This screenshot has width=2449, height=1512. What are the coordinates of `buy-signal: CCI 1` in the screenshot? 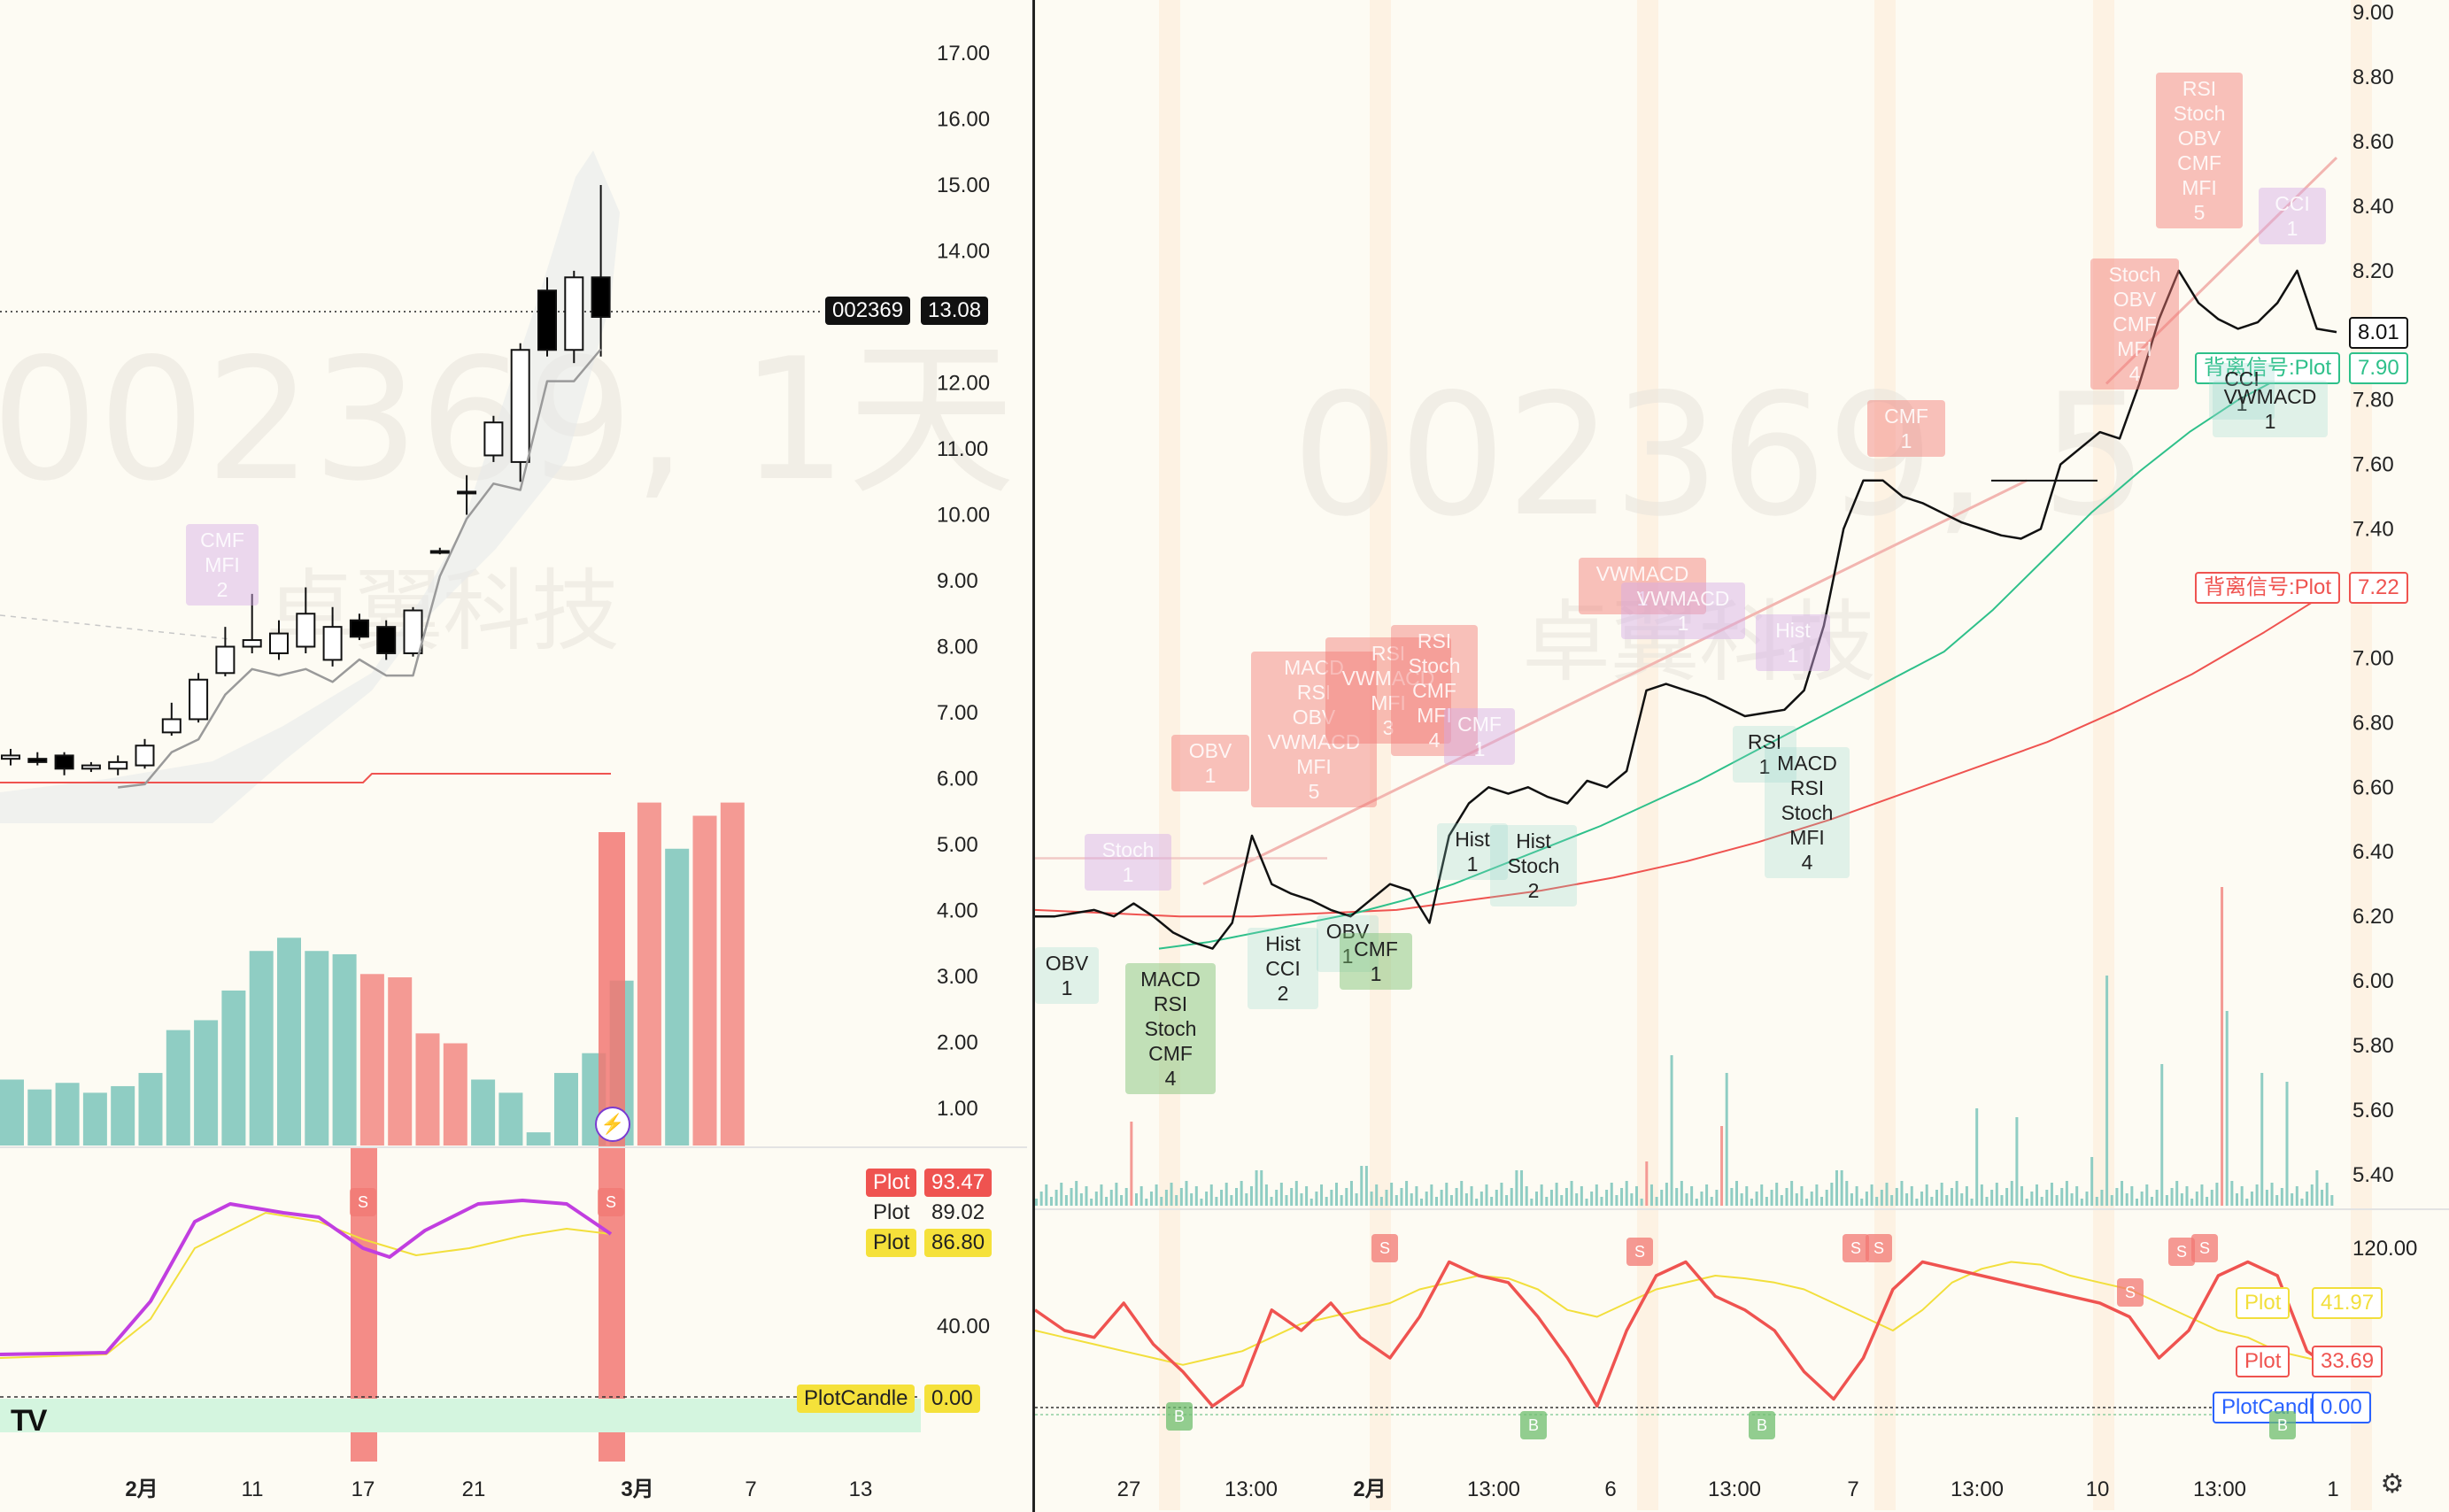 It's located at (2242, 391).